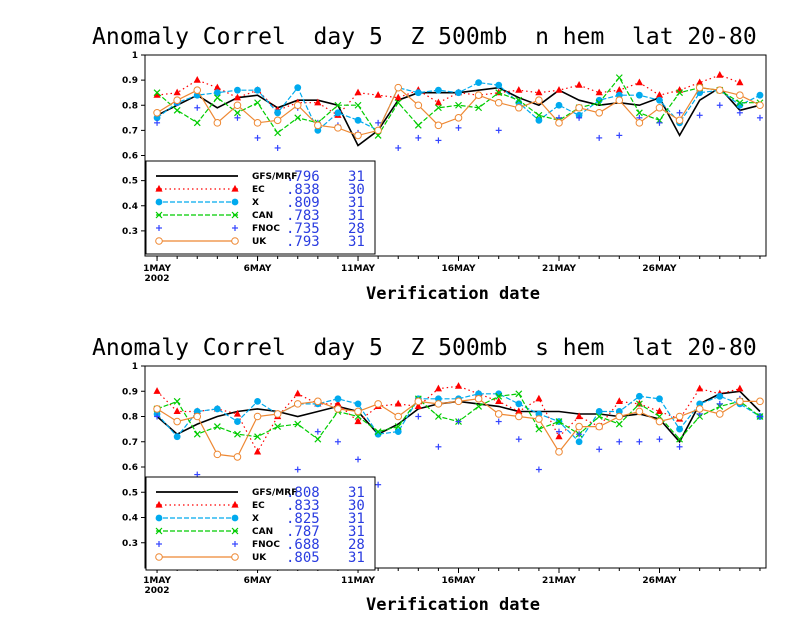  I want to click on legend-count-value: 28, so click(356, 229).